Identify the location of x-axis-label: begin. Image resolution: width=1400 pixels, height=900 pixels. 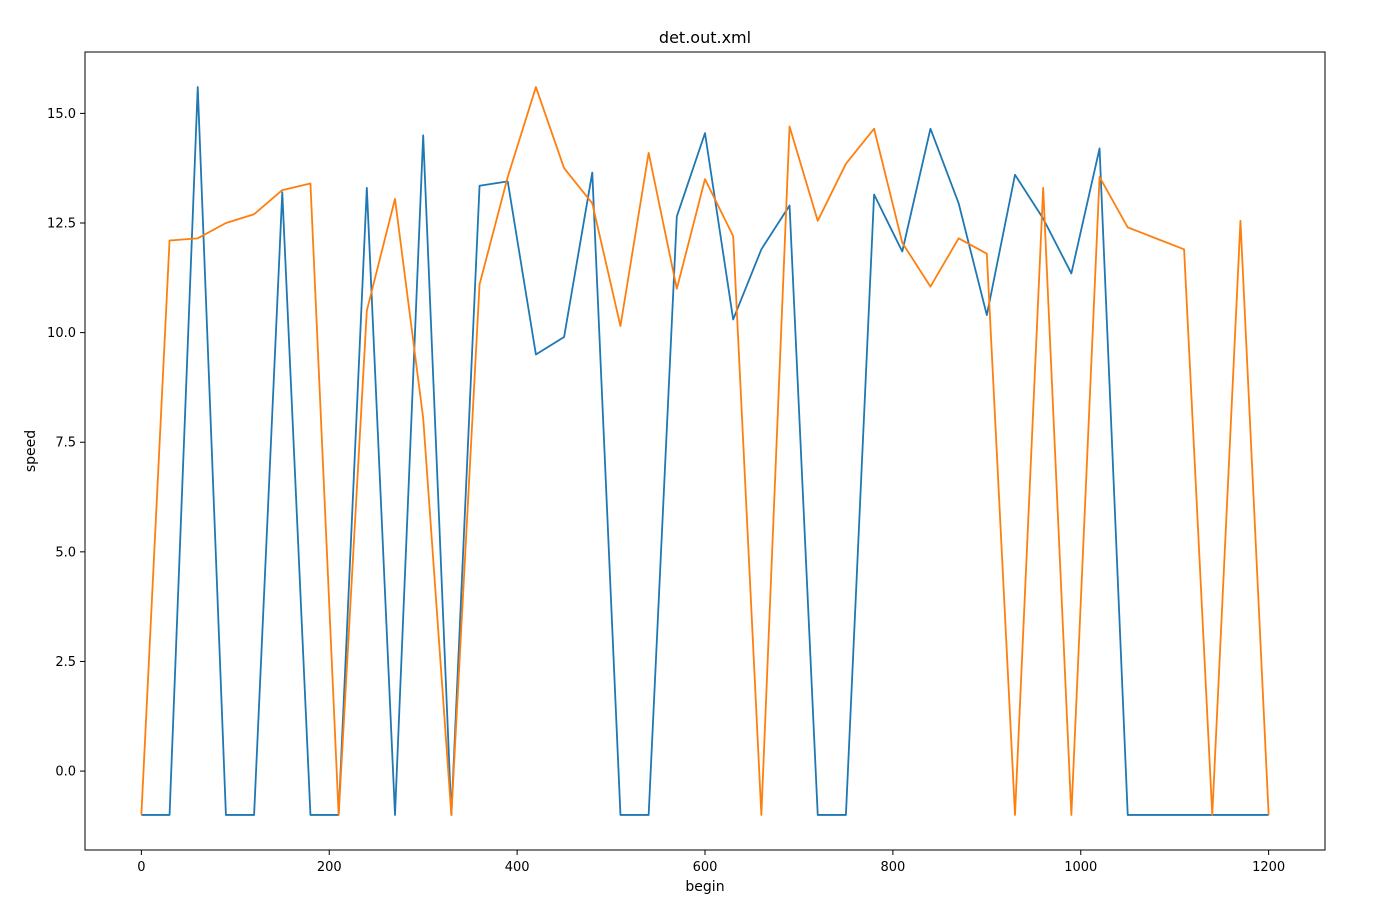
(704, 887).